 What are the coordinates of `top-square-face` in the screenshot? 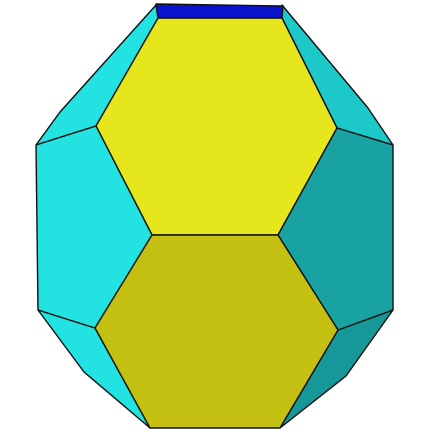 It's located at (219, 11).